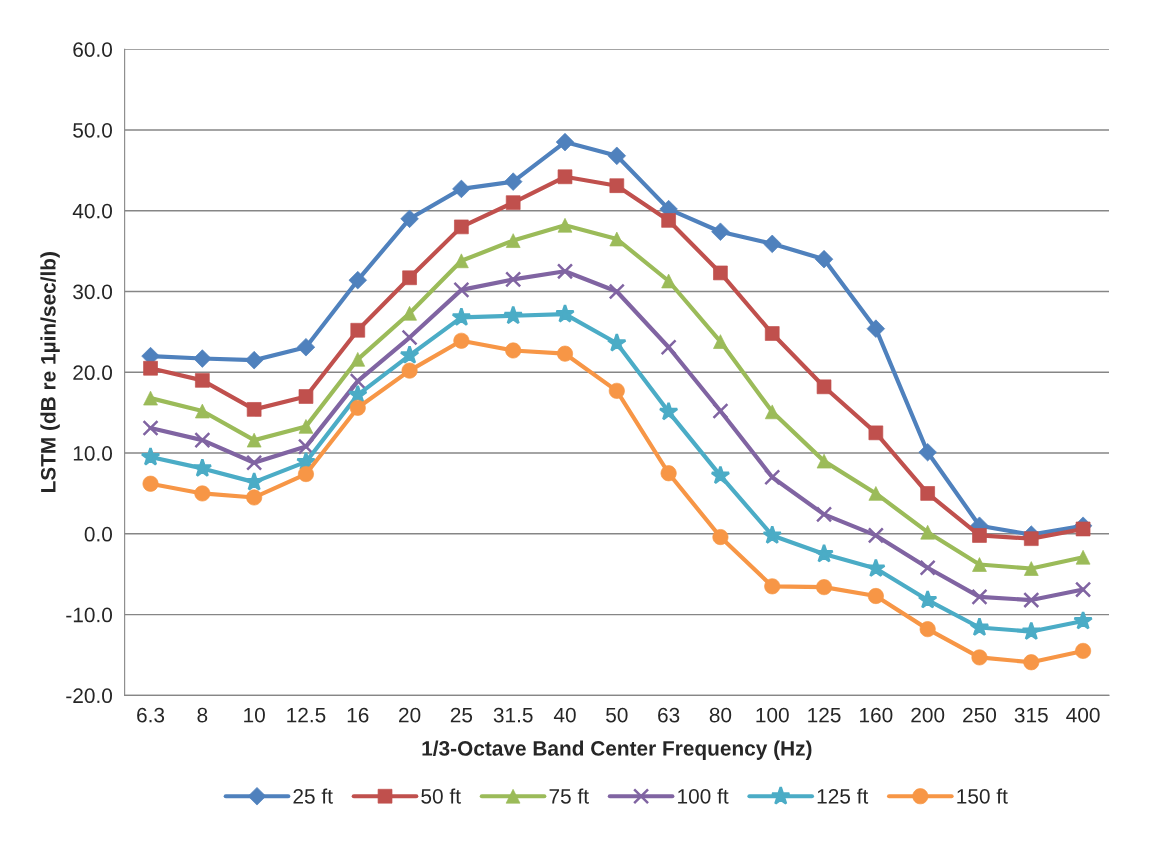  Describe the element at coordinates (843, 796) in the screenshot. I see `legend-label: 125 ft` at that location.